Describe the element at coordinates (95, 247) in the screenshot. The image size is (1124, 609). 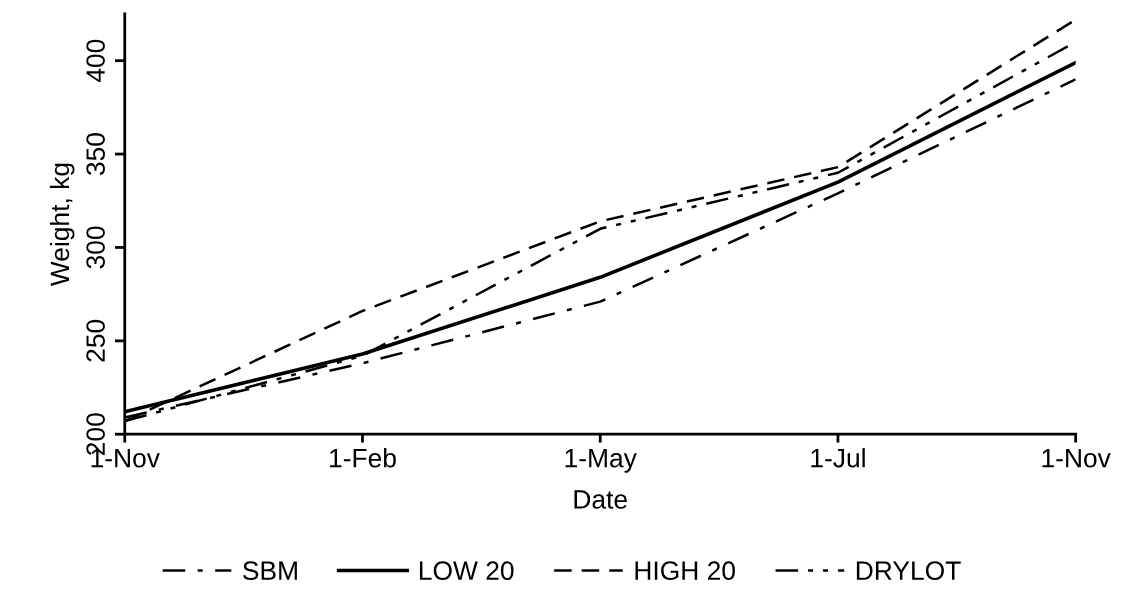
I see `y-tick-label: 300` at that location.